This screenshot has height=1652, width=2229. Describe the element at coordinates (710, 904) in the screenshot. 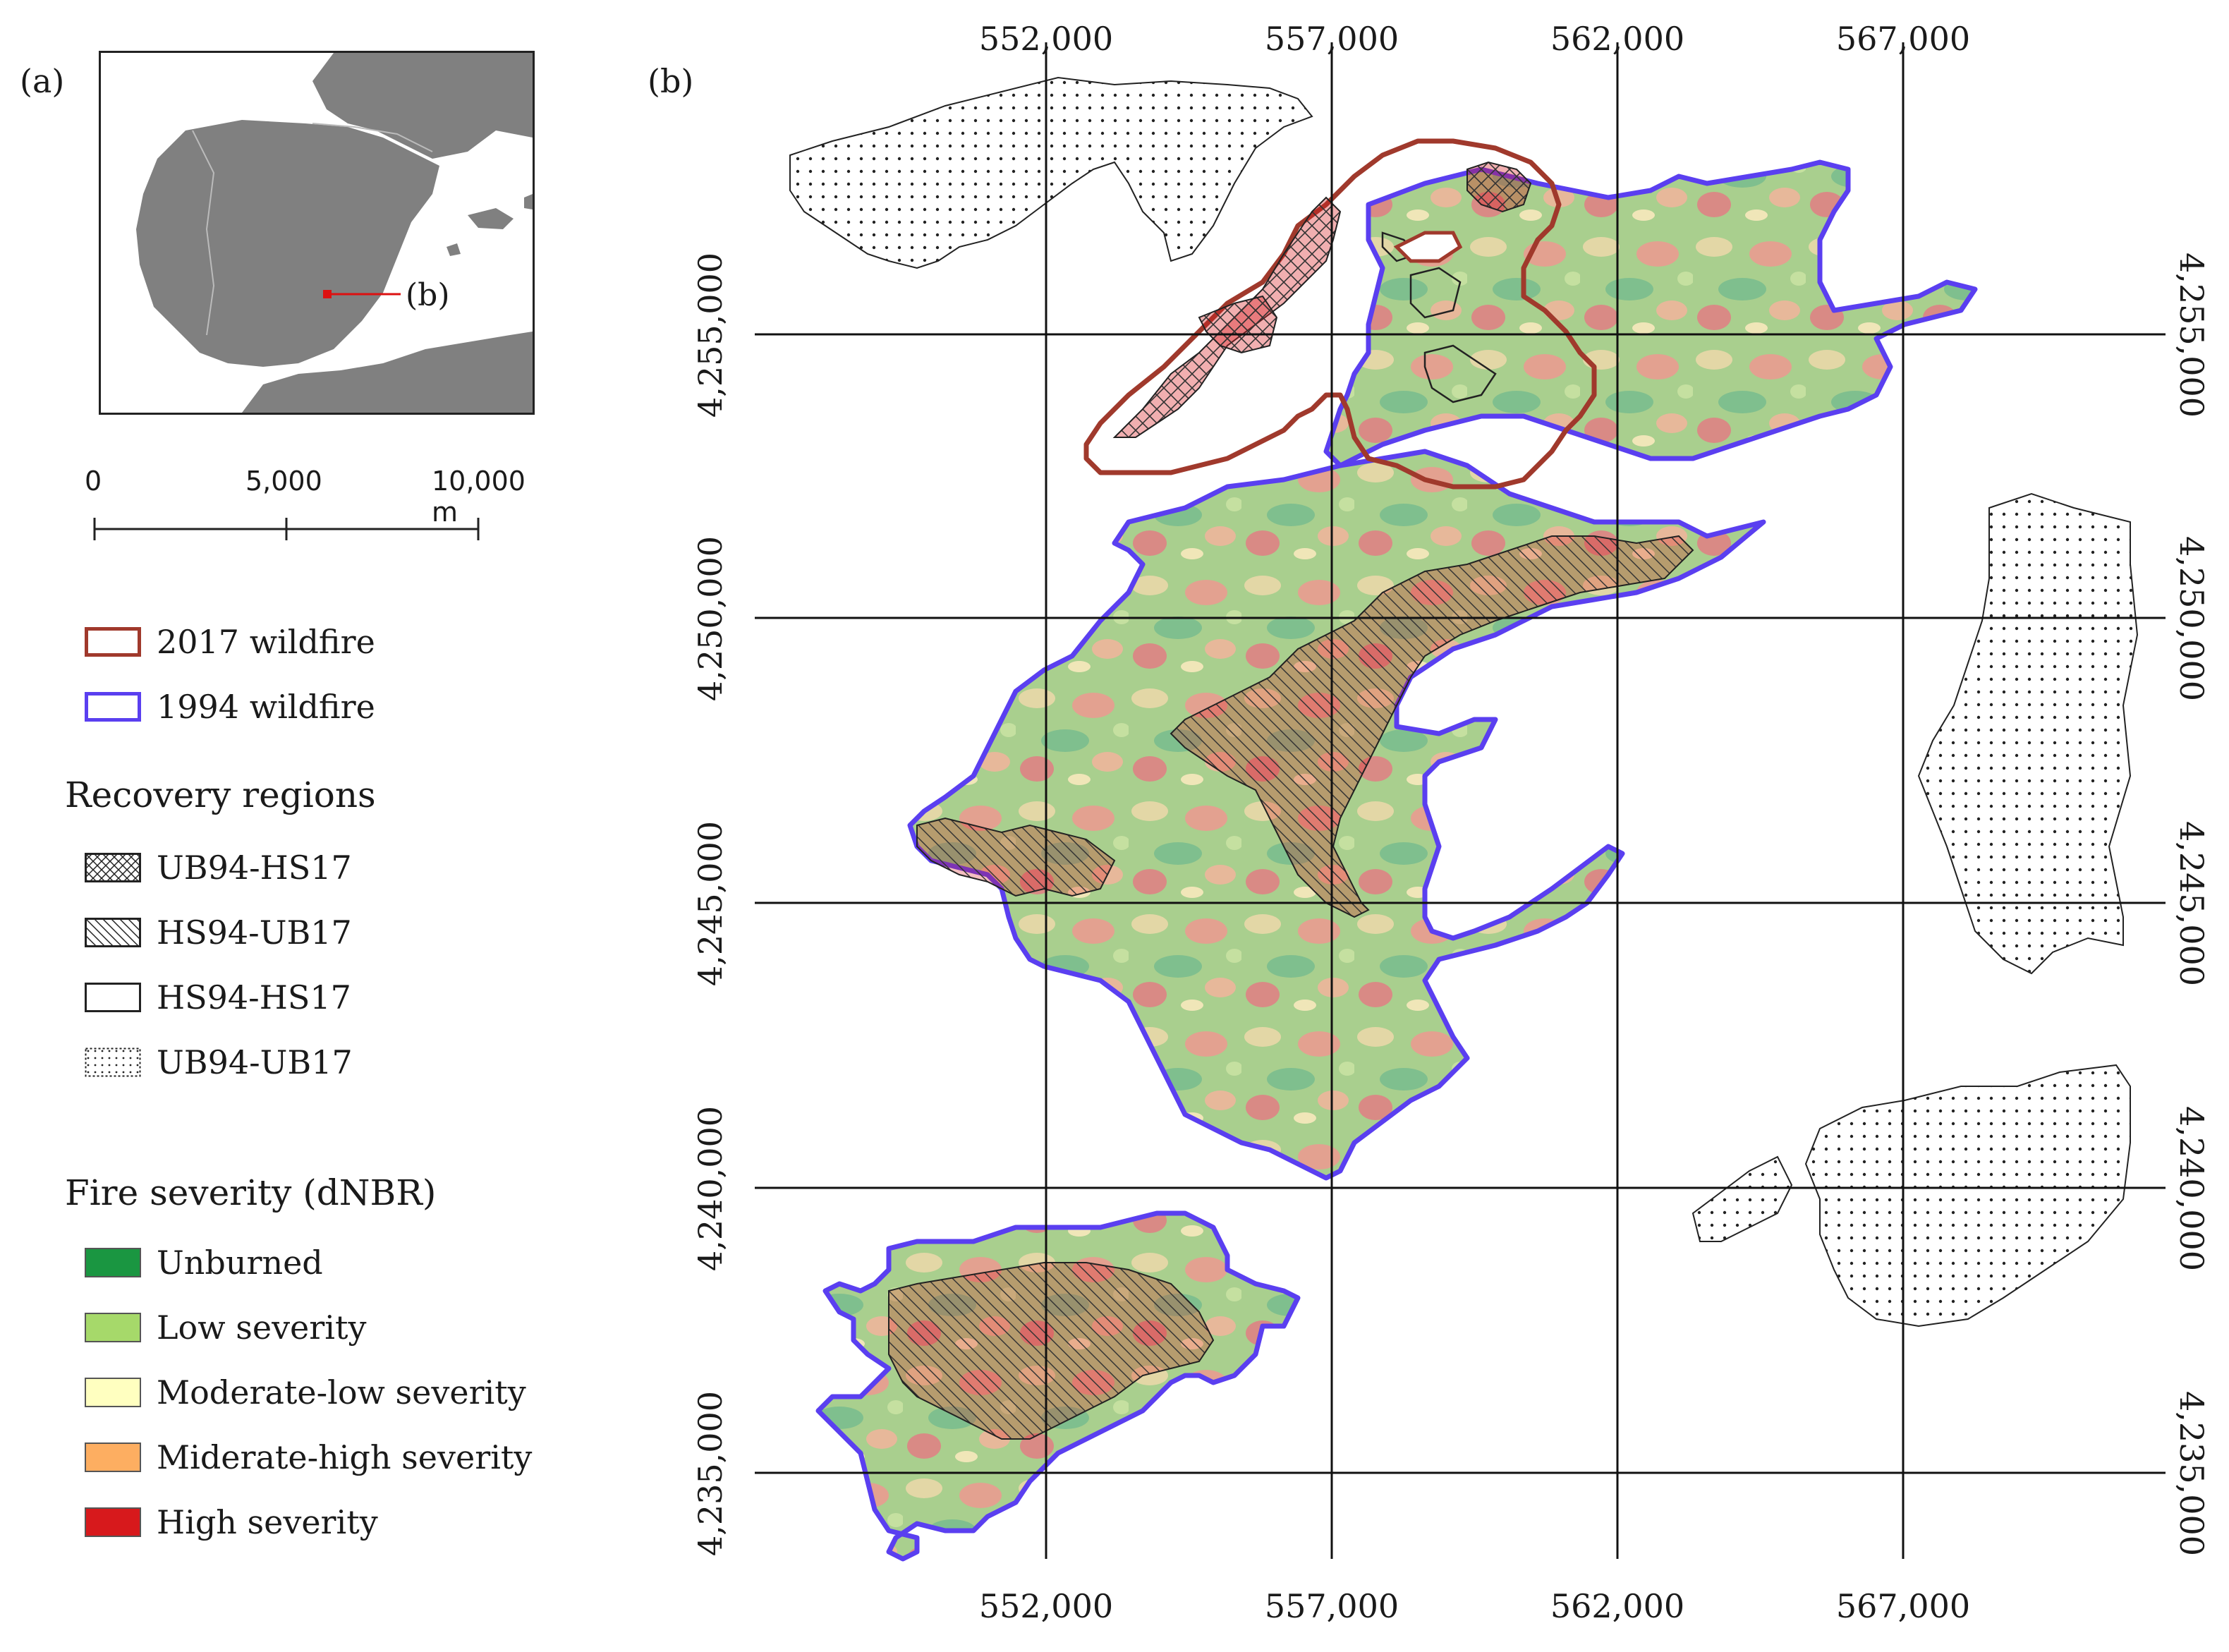

I see `y-tick-left-4245000: 4,245,000` at that location.